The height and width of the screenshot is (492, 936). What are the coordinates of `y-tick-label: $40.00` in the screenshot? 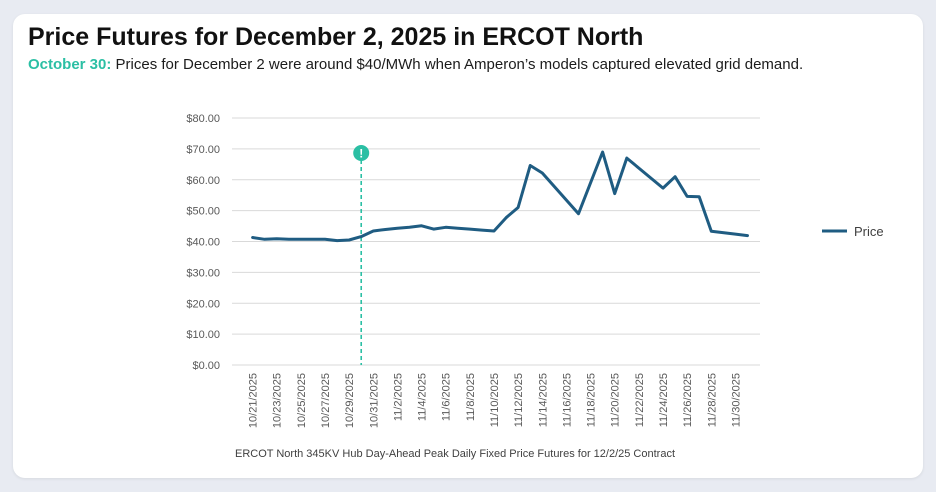 It's located at (203, 243).